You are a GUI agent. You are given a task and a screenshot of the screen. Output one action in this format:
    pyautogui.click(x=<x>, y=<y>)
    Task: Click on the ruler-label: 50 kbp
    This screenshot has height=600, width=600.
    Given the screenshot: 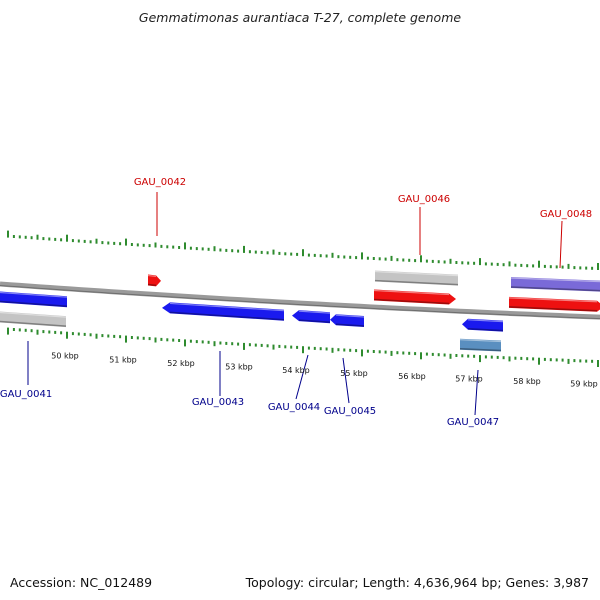 What is the action you would take?
    pyautogui.click(x=65, y=356)
    